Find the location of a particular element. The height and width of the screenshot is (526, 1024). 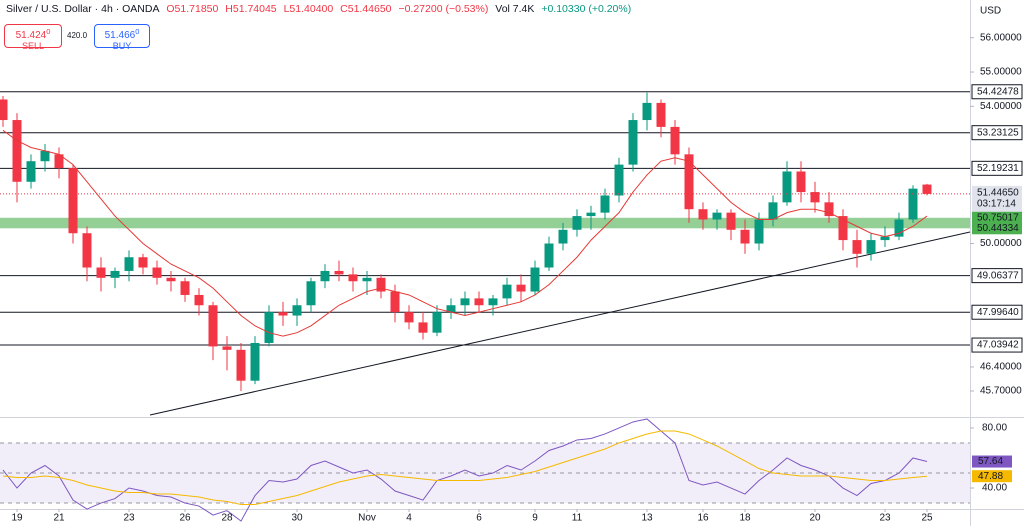

level-label: 52.19231 is located at coordinates (998, 168).